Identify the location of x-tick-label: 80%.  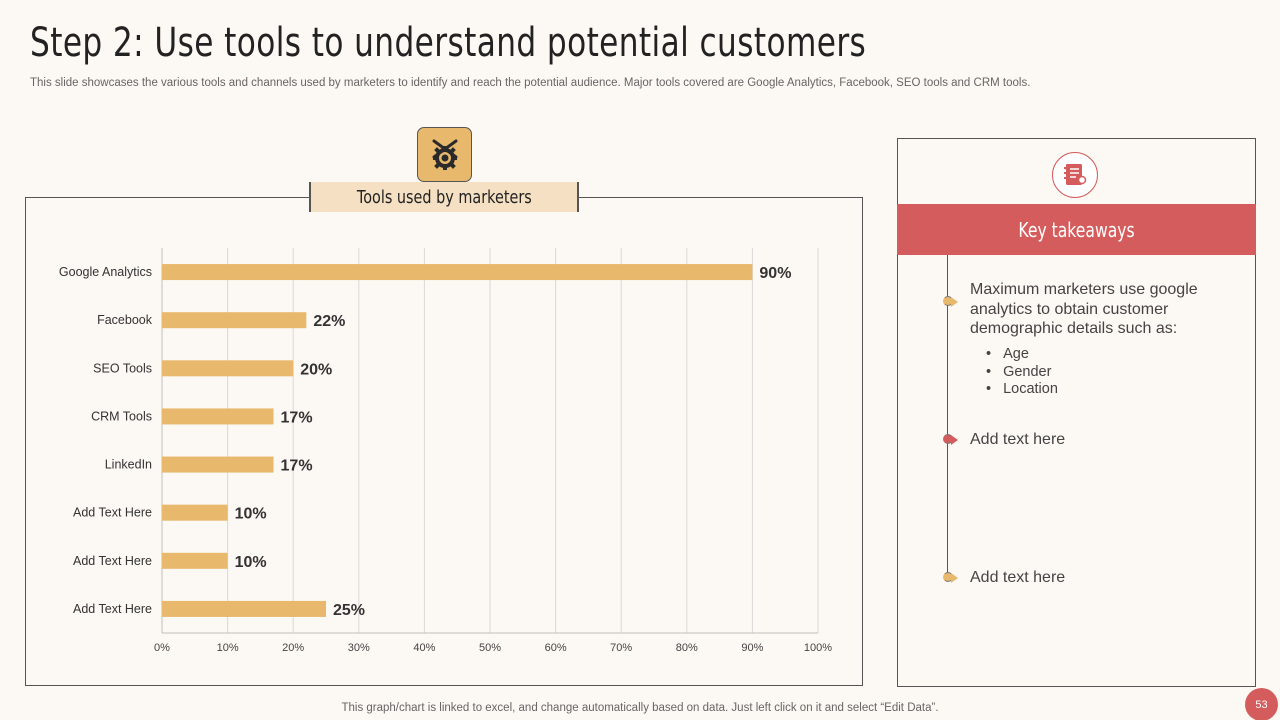
(687, 648).